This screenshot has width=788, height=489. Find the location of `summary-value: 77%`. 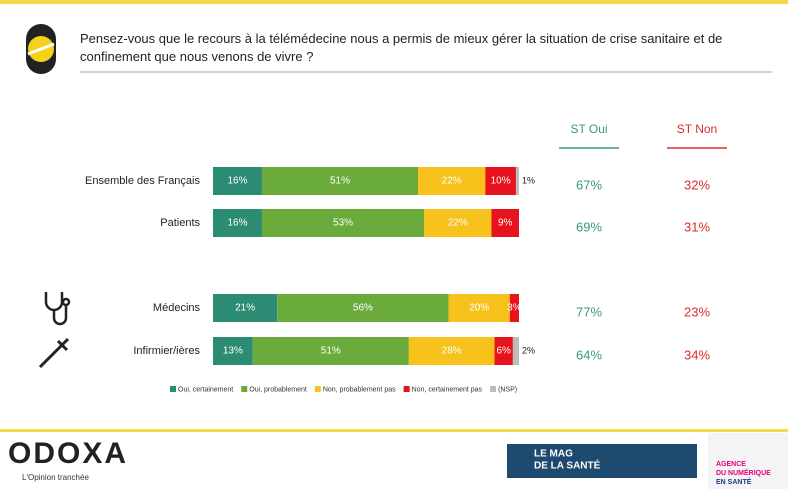

summary-value: 77% is located at coordinates (589, 311).